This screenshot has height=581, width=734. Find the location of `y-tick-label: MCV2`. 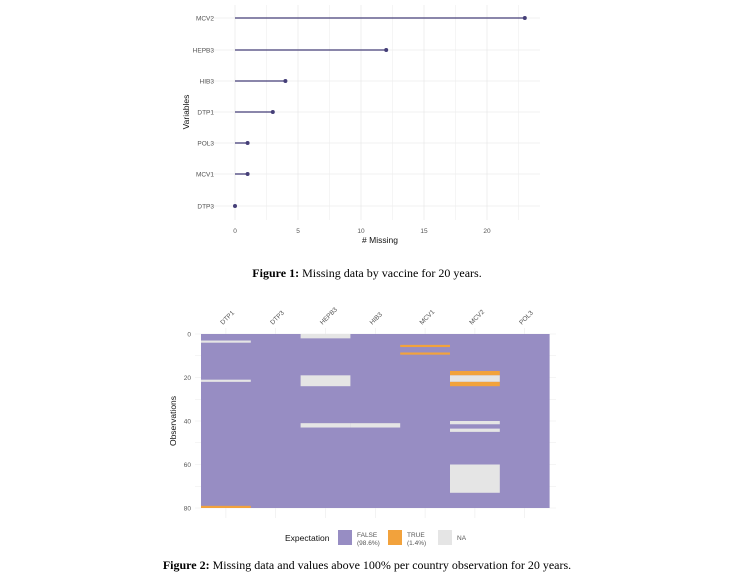

y-tick-label: MCV2 is located at coordinates (205, 19).